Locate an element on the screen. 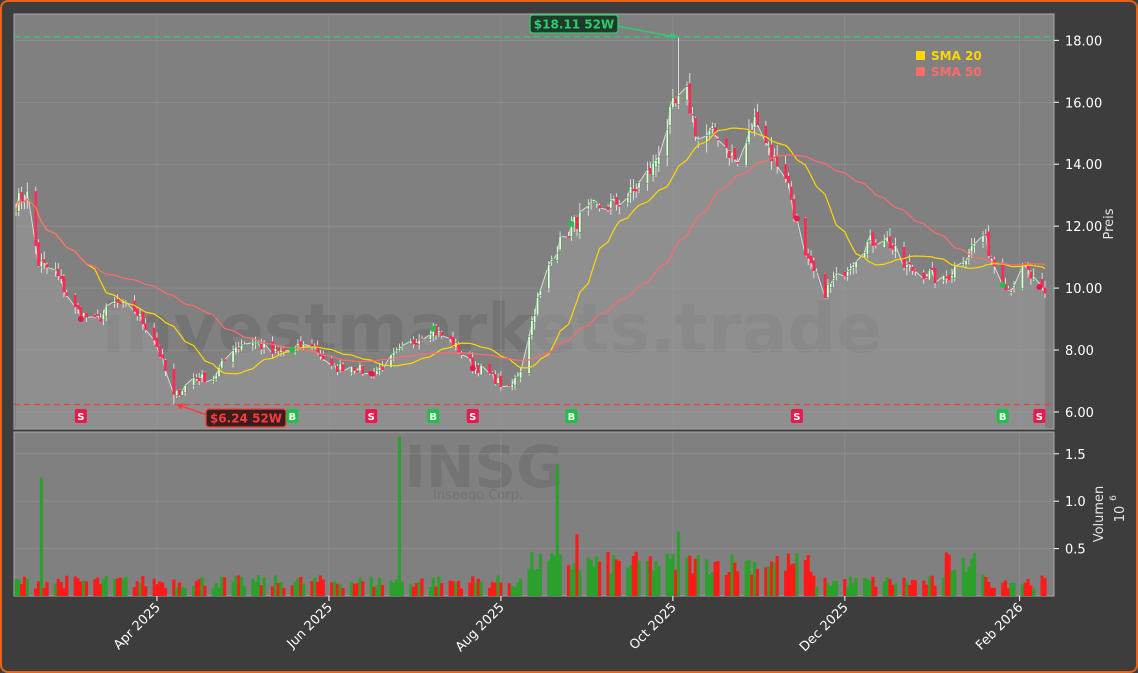 The height and width of the screenshot is (673, 1138). date-tick-label: Feb 2026 is located at coordinates (999, 626).